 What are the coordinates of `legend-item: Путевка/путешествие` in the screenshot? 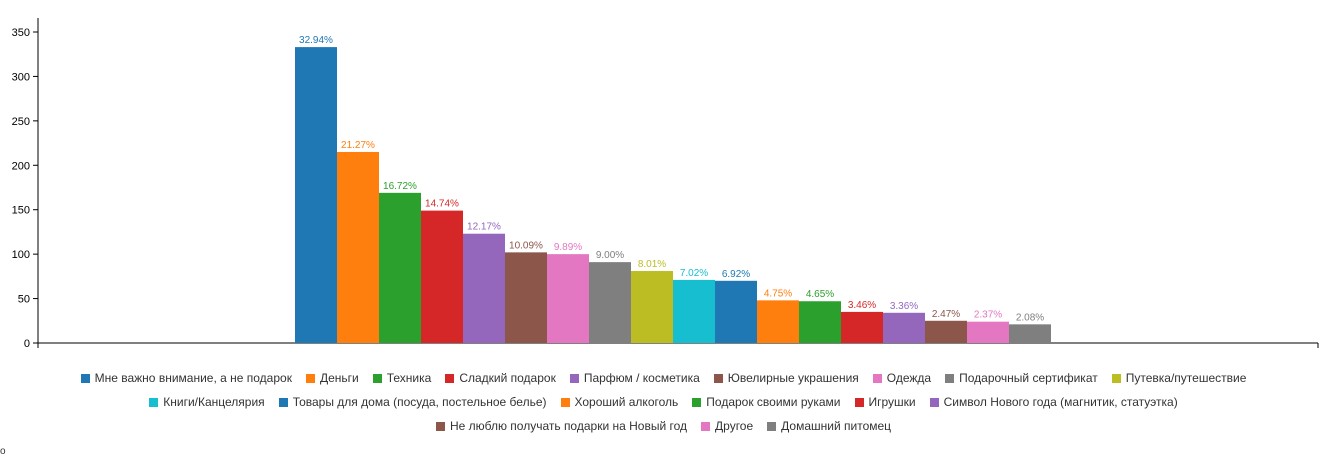 It's located at (1179, 378).